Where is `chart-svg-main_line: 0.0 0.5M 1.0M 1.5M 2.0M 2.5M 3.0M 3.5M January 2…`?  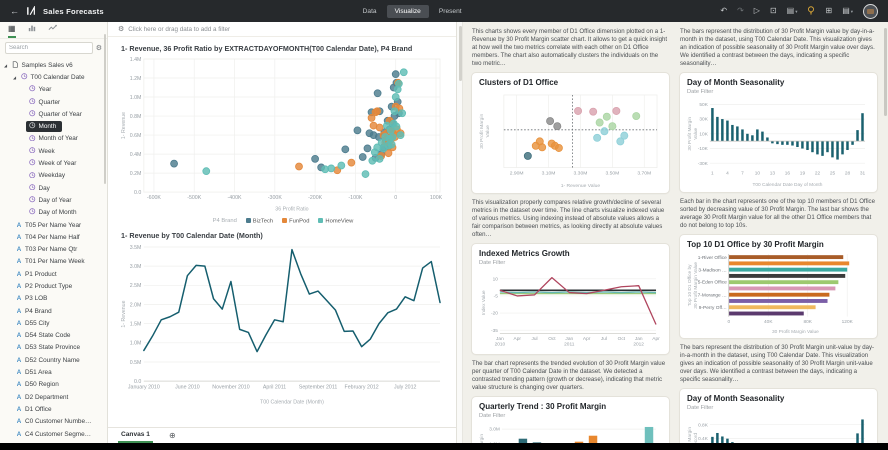
chart-svg-main_line: 0.0 0.5M 1.0M 1.5M 2.0M 2.5M 3.0M 3.5M January 2… is located at coordinates (283, 323).